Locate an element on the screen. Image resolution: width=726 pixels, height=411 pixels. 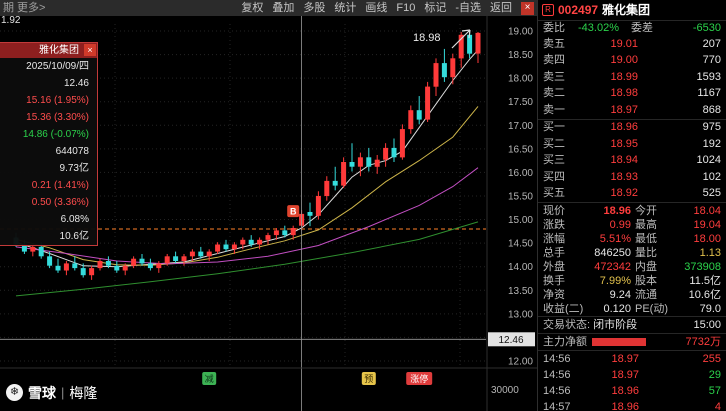
svg-text: 17.50 is located at coordinates (520, 102).